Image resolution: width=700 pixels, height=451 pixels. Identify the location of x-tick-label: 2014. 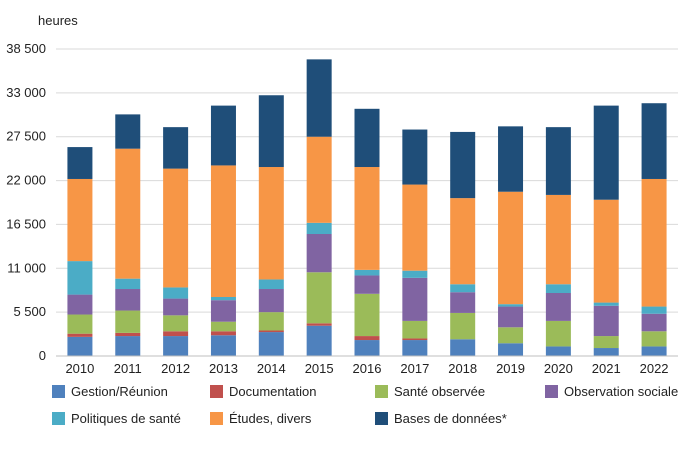
(271, 368).